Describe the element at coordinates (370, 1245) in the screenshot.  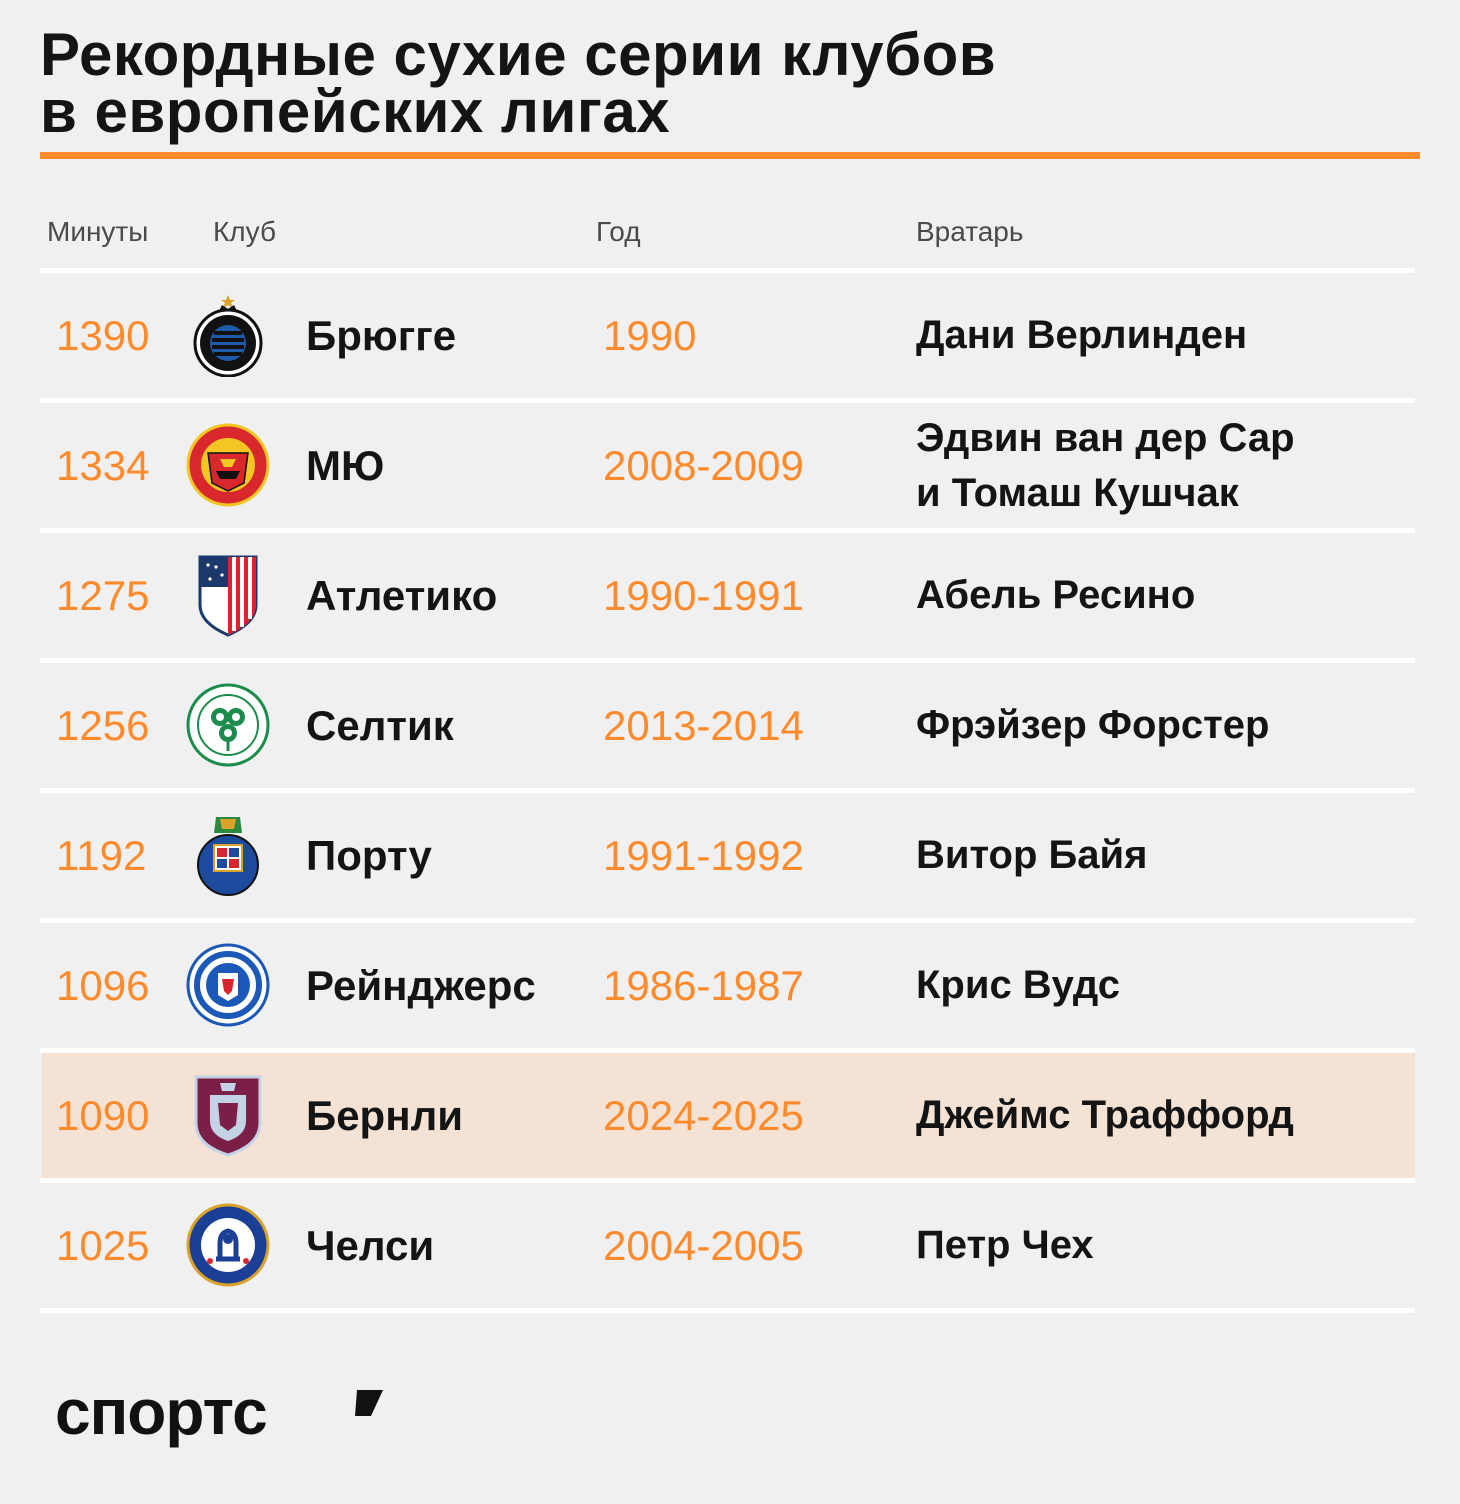
I see `club-name: Челси` at that location.